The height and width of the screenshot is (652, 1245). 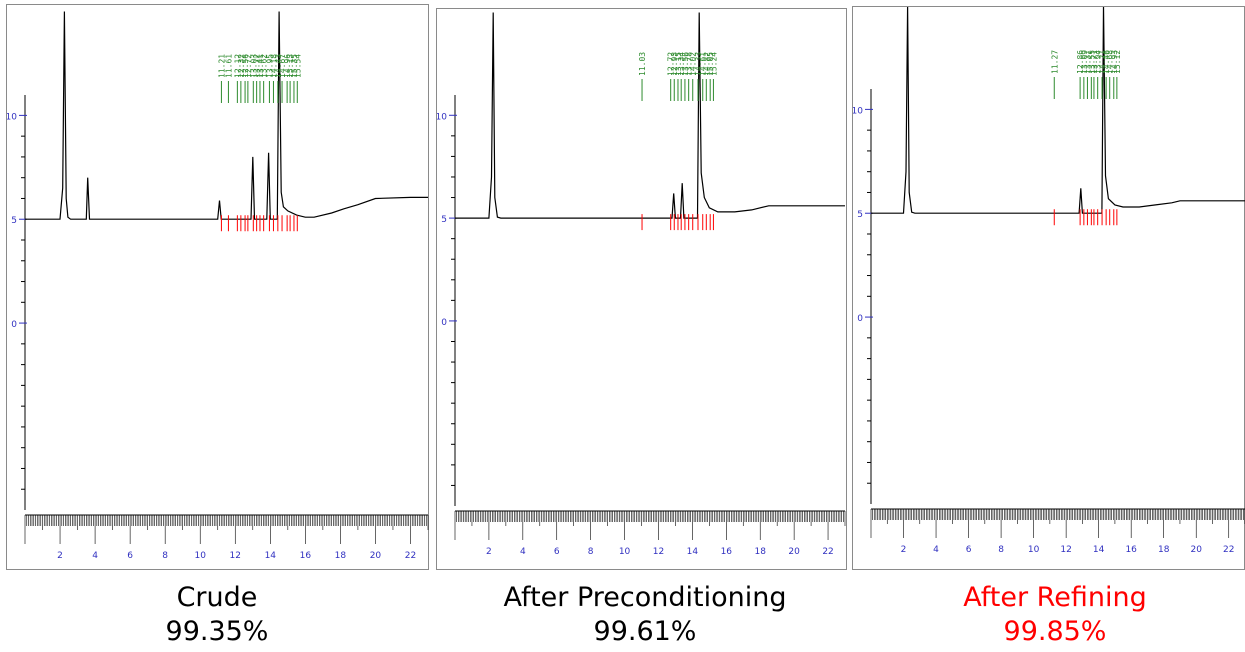 I want to click on peak-retention-label: 14.46, so click(x=1106, y=62).